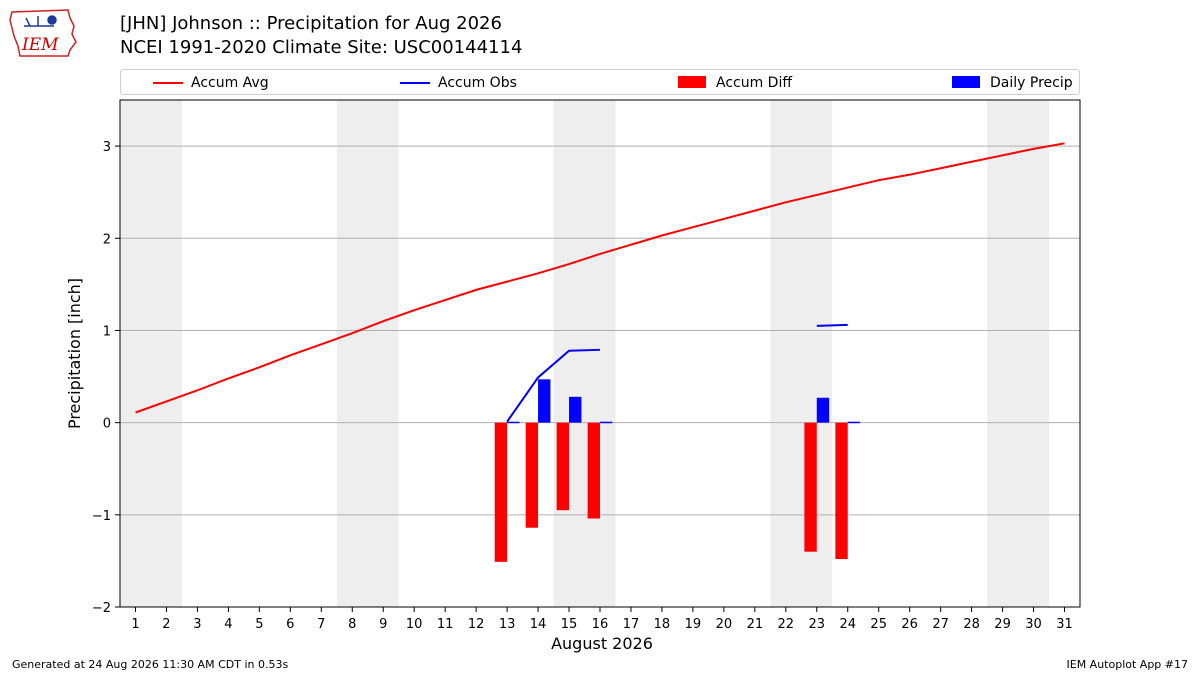 The image size is (1200, 675). I want to click on x-tick-label-27: 27, so click(940, 624).